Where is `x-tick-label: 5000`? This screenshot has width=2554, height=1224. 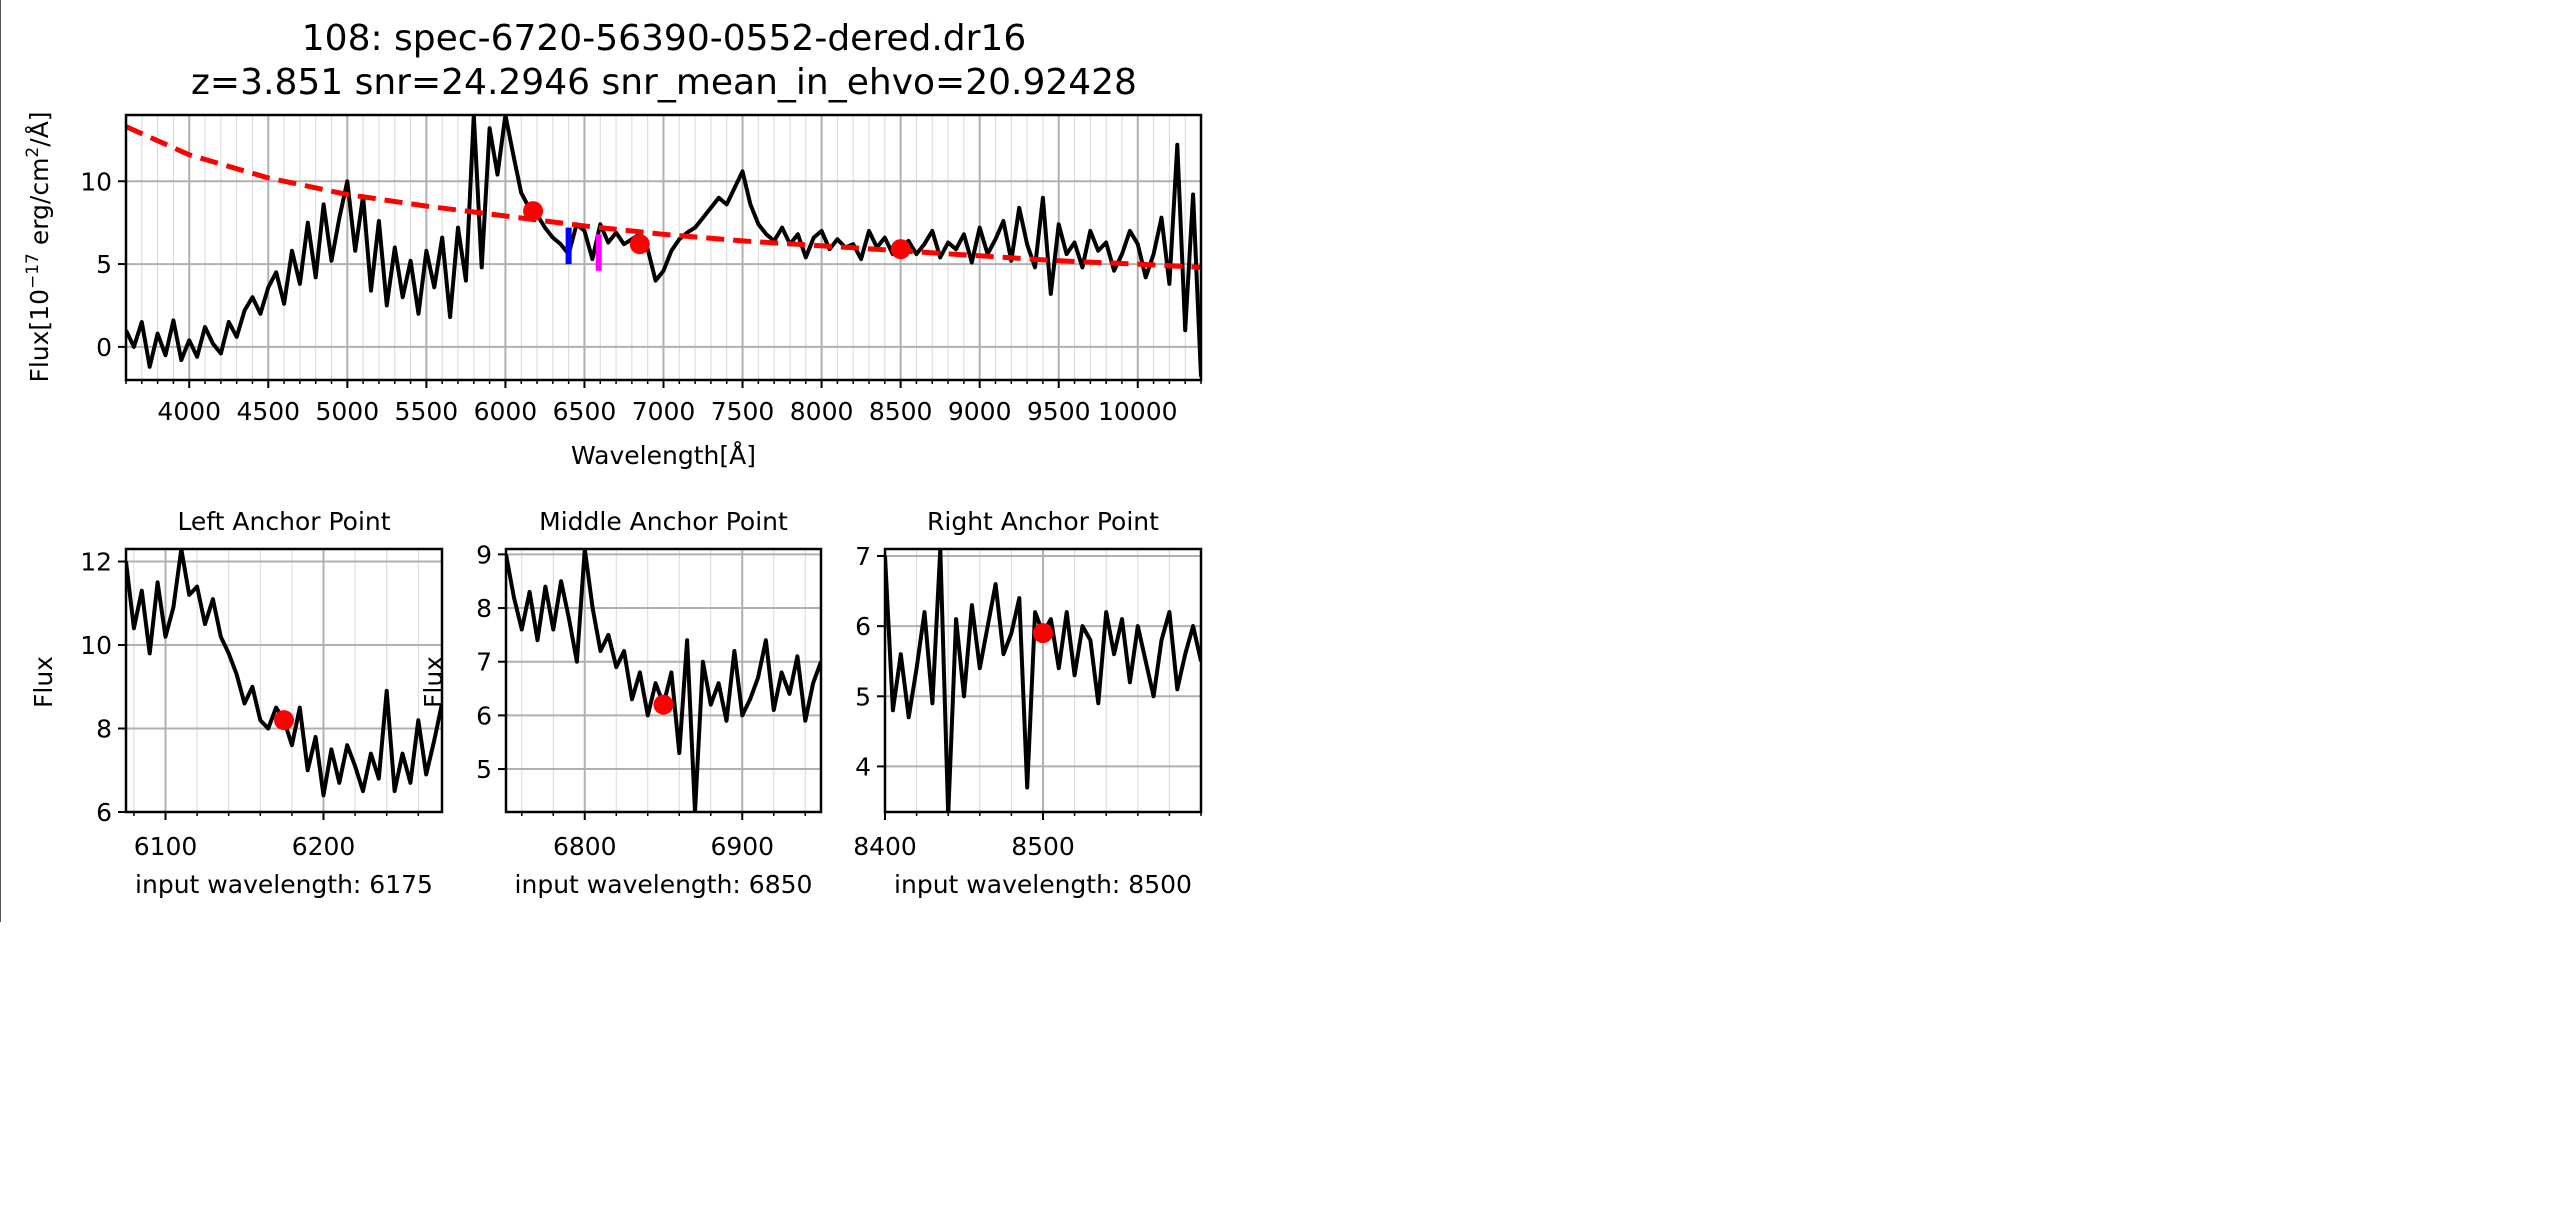
x-tick-label: 5000 is located at coordinates (348, 411).